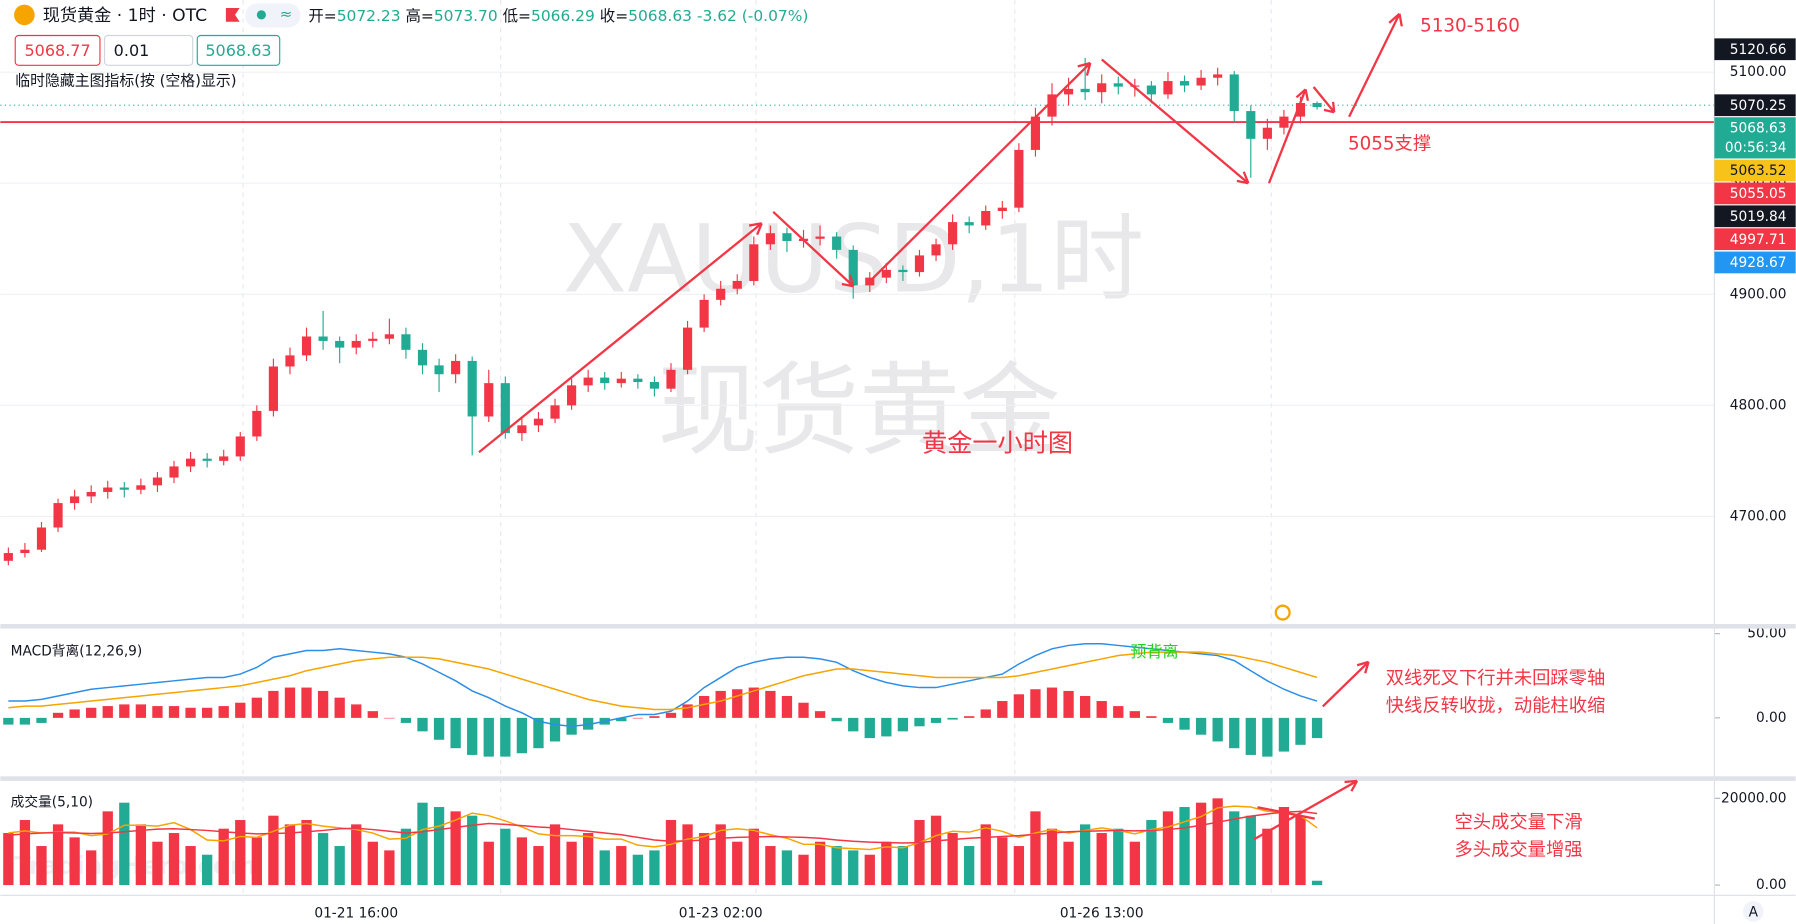 The width and height of the screenshot is (1796, 924). What do you see at coordinates (77, 650) in the screenshot?
I see `macd-title: MACD背离(12,26,9)` at bounding box center [77, 650].